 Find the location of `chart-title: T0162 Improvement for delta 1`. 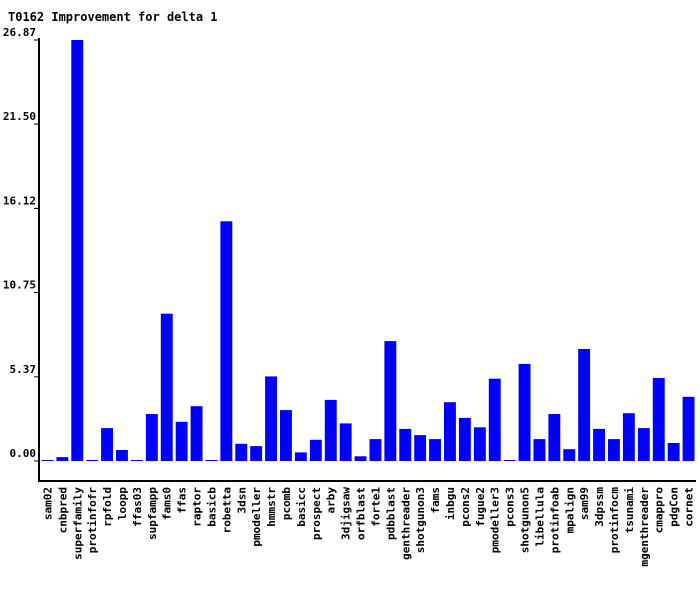

chart-title: T0162 Improvement for delta 1 is located at coordinates (113, 17).